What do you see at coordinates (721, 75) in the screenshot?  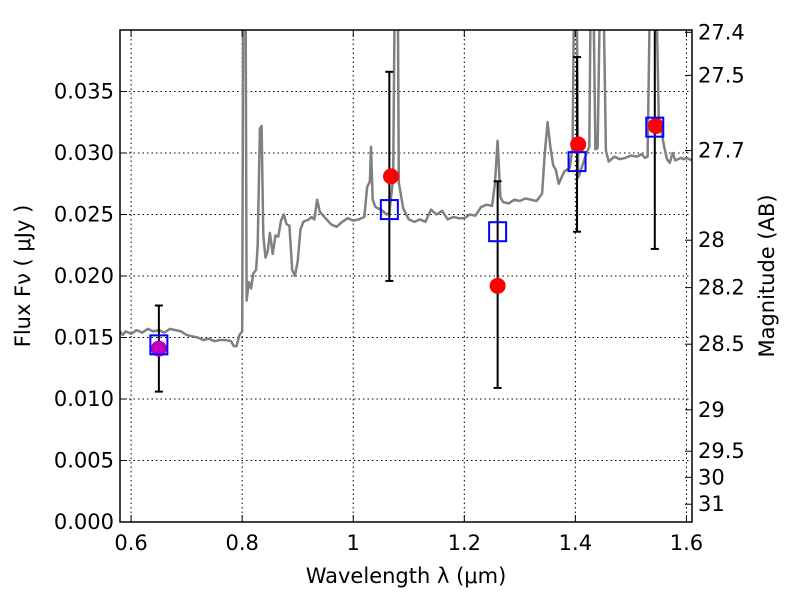 I see `y2-tick-label: 27.5` at bounding box center [721, 75].